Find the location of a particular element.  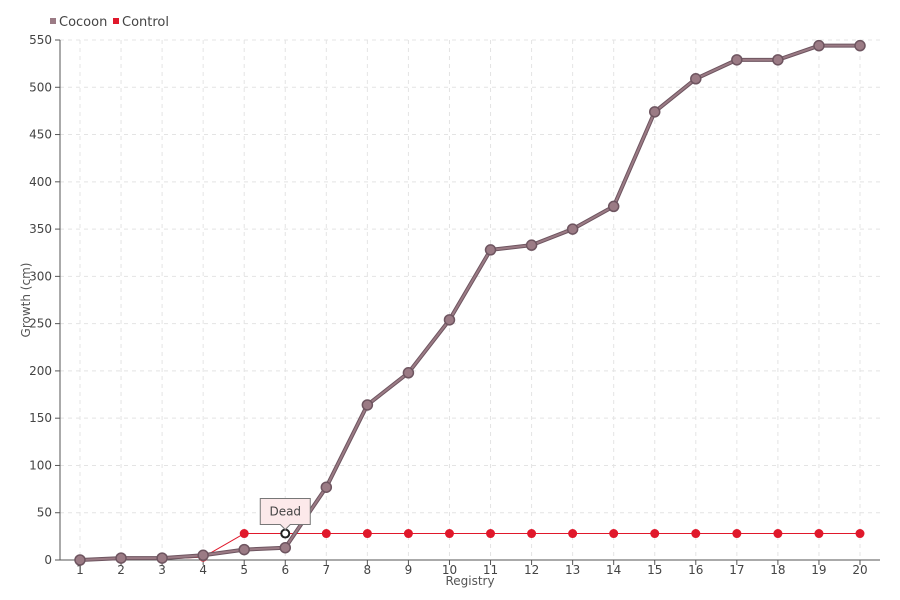

y-tick-label: 200 is located at coordinates (40, 371).